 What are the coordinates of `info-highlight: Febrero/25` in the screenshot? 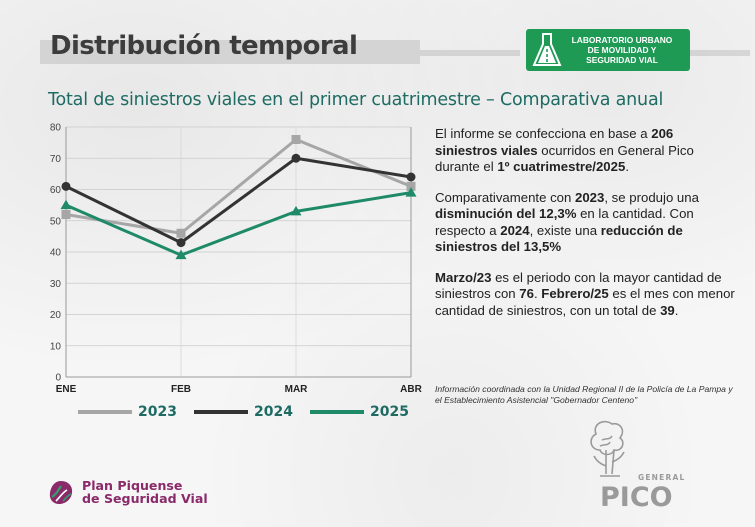 It's located at (575, 293).